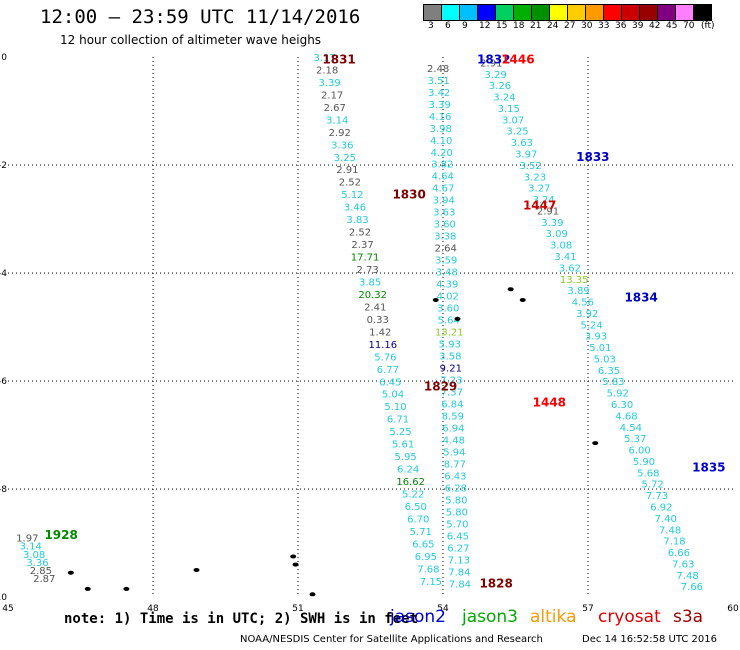 This screenshot has height=650, width=740. What do you see at coordinates (458, 537) in the screenshot?
I see `swh-value: 6.45` at bounding box center [458, 537].